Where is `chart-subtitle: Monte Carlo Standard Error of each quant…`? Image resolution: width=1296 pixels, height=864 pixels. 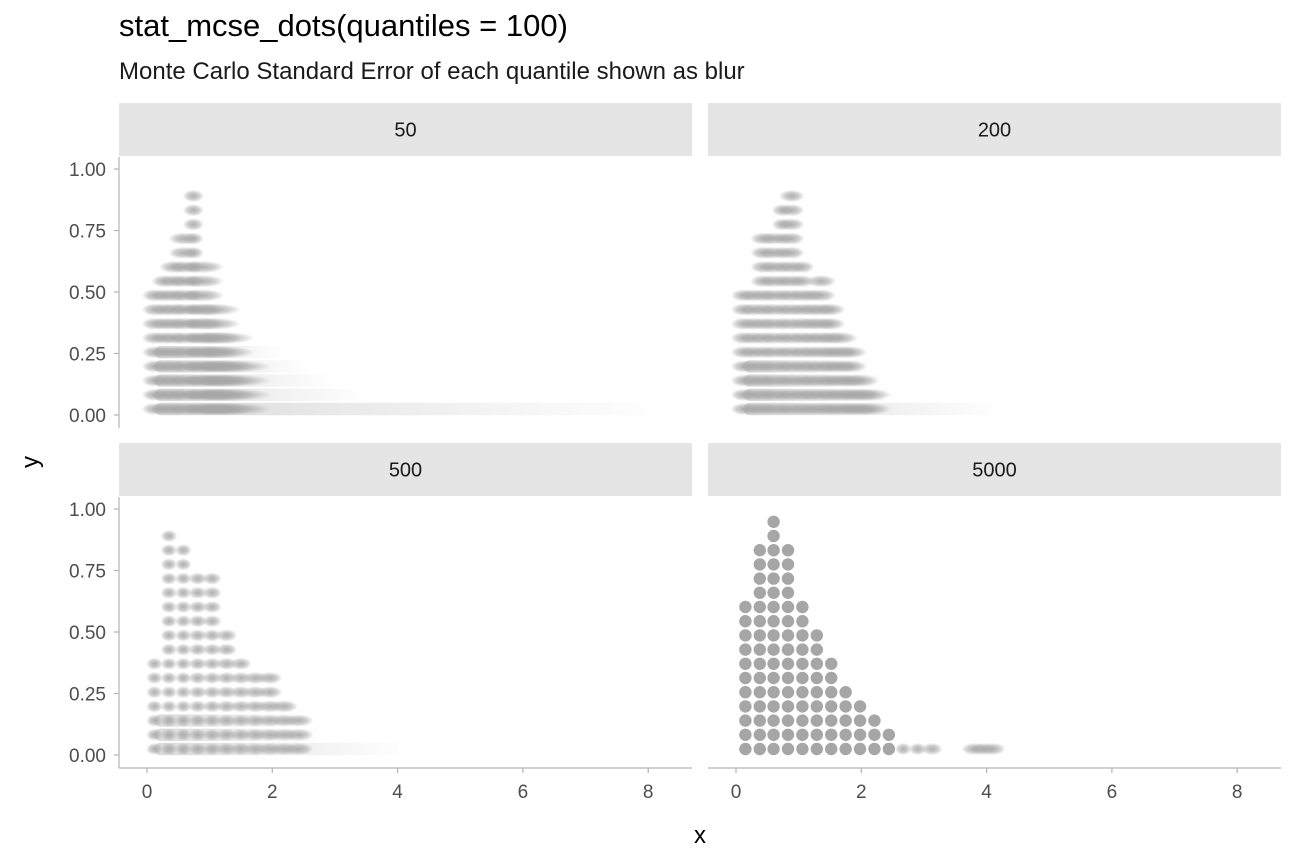 chart-subtitle: Monte Carlo Standard Error of each quant… is located at coordinates (432, 71).